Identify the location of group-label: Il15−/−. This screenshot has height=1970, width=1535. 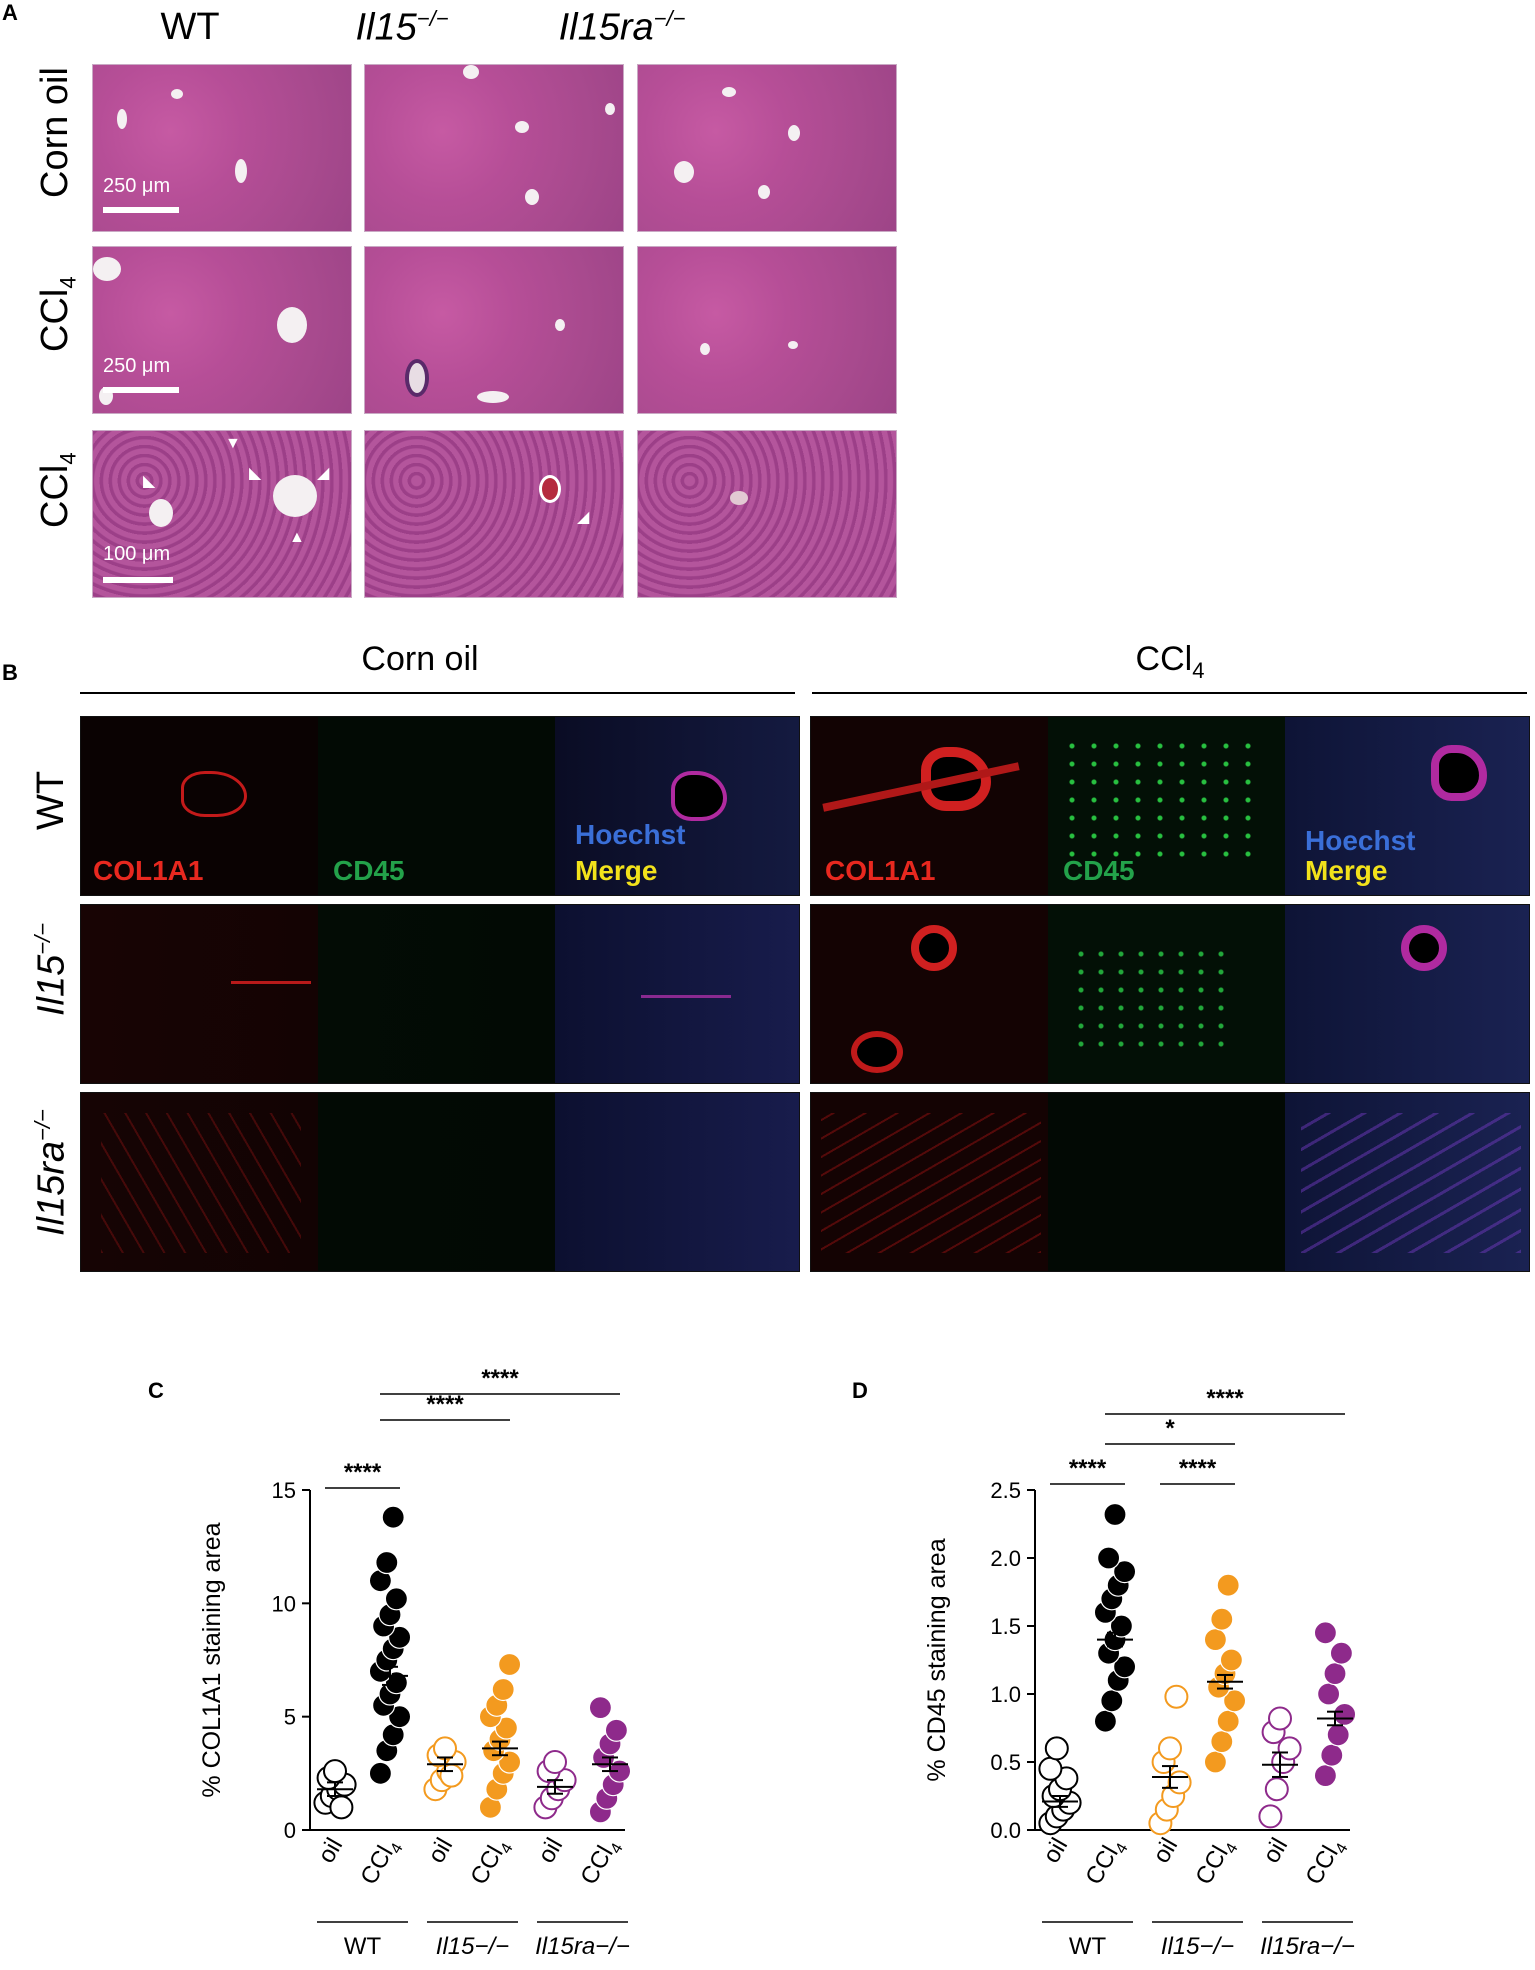
(472, 1946).